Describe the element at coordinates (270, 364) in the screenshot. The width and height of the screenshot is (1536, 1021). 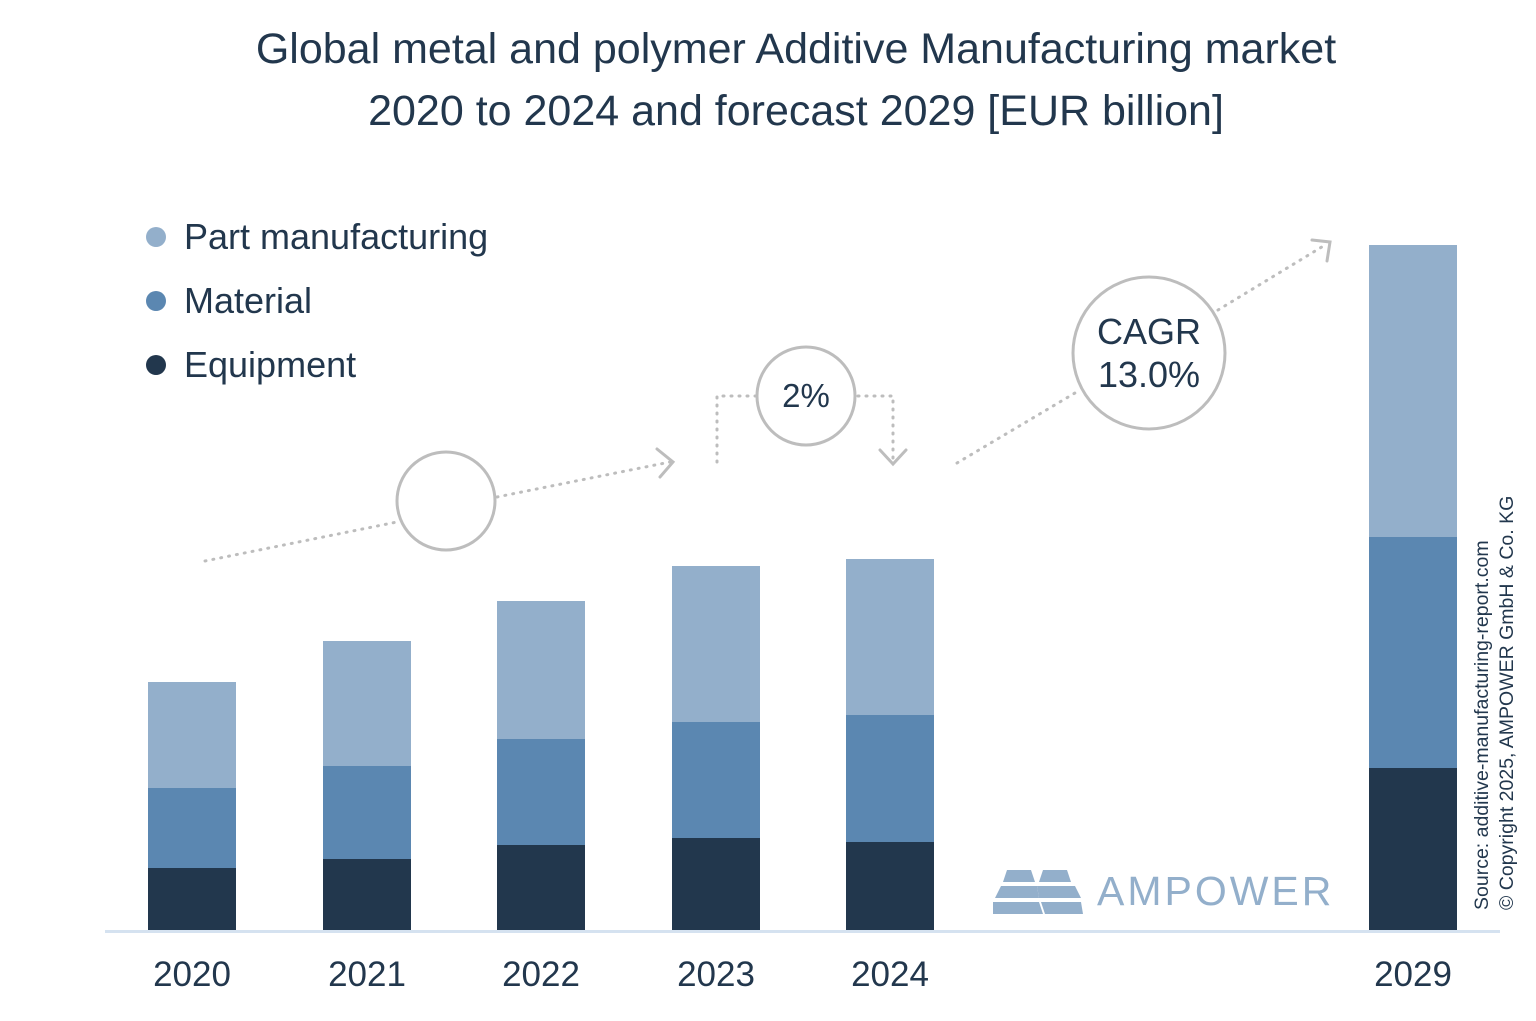
I see `legend-label: Equipment` at that location.